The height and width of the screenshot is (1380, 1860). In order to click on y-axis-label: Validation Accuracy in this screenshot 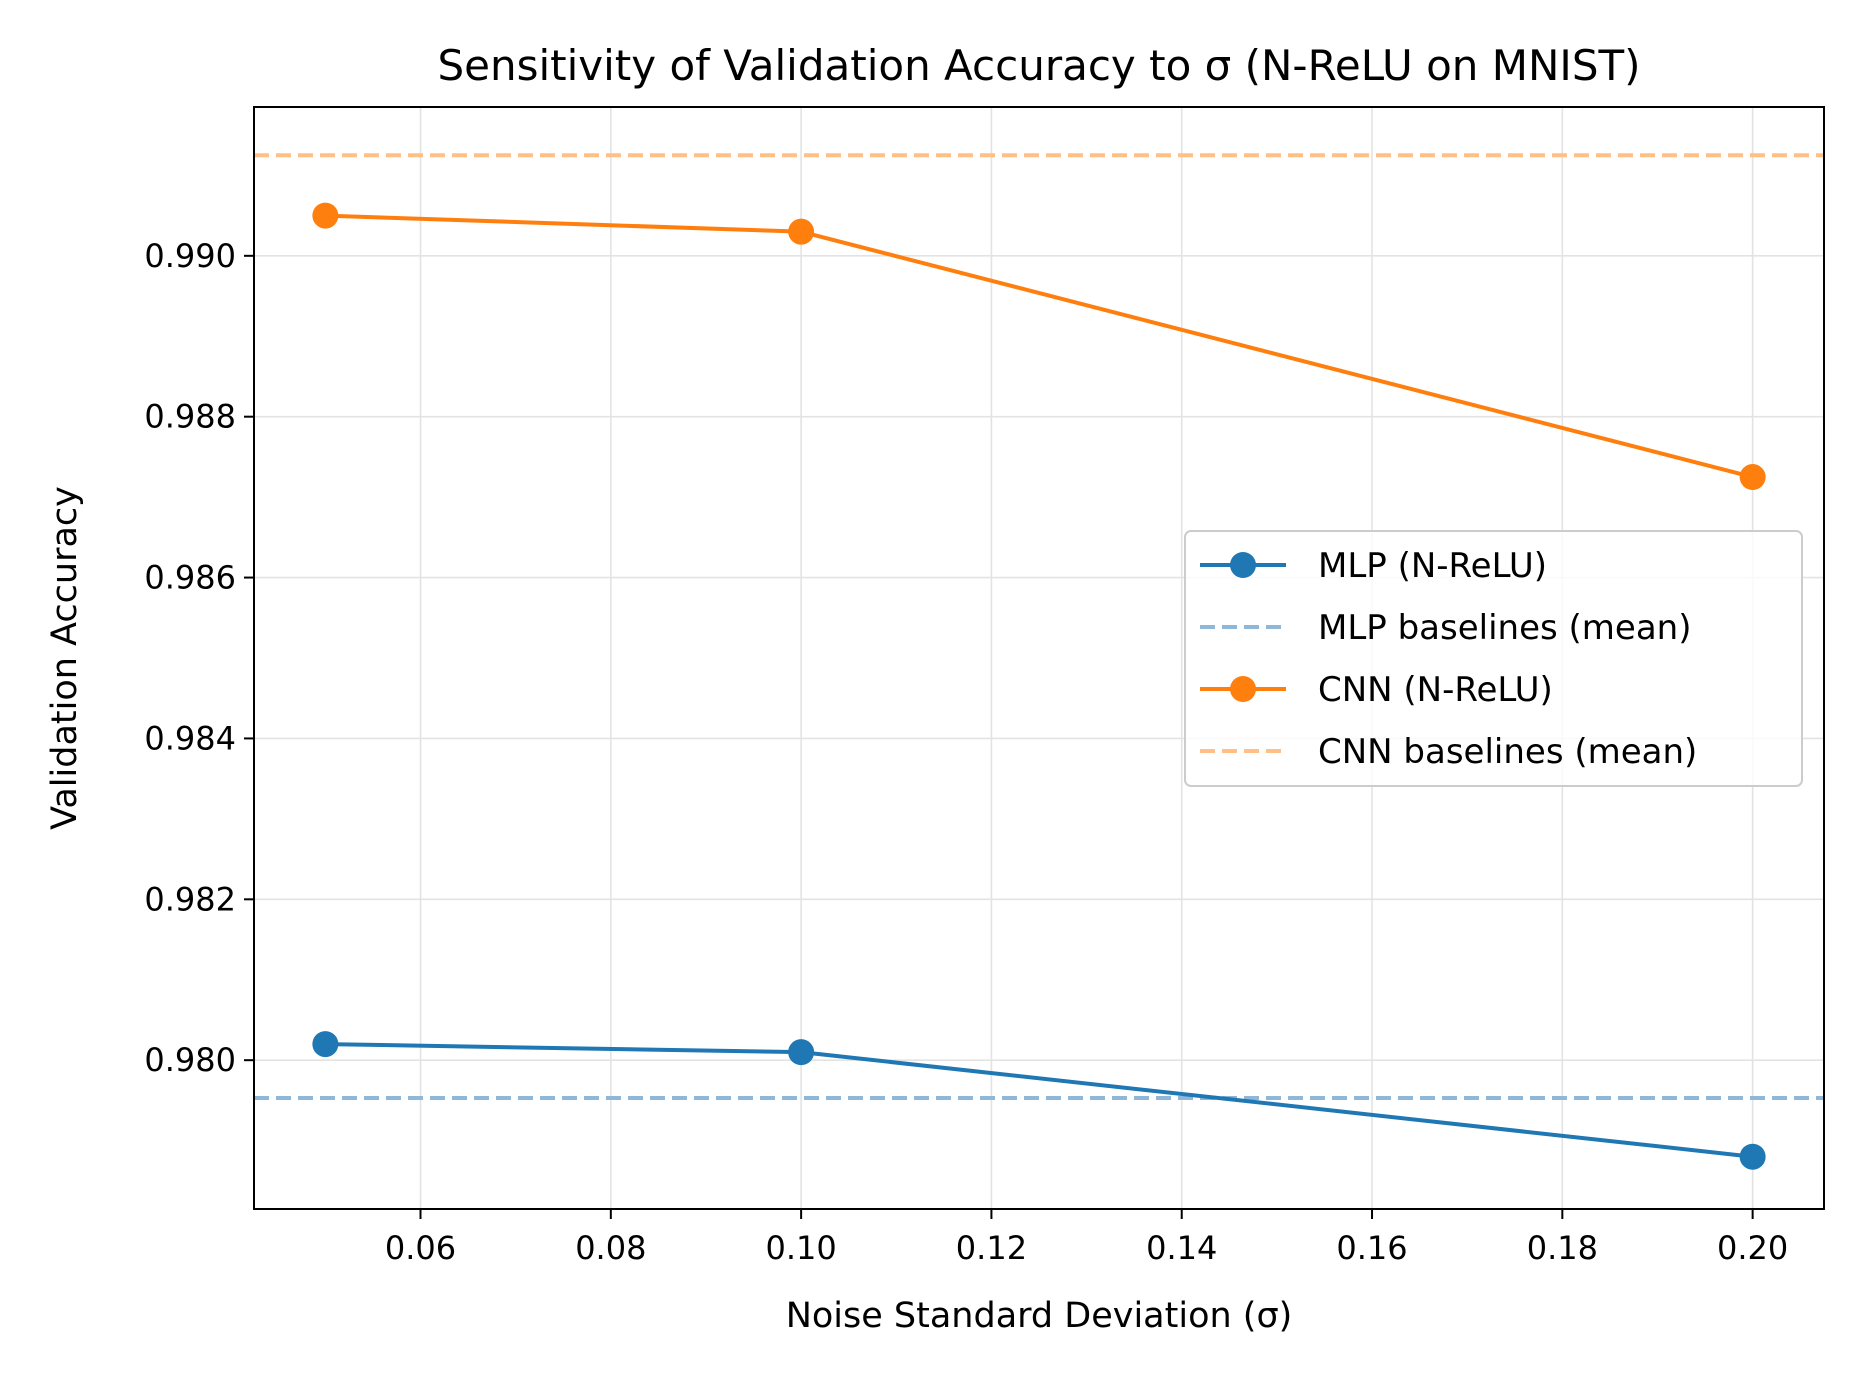, I will do `click(65, 658)`.